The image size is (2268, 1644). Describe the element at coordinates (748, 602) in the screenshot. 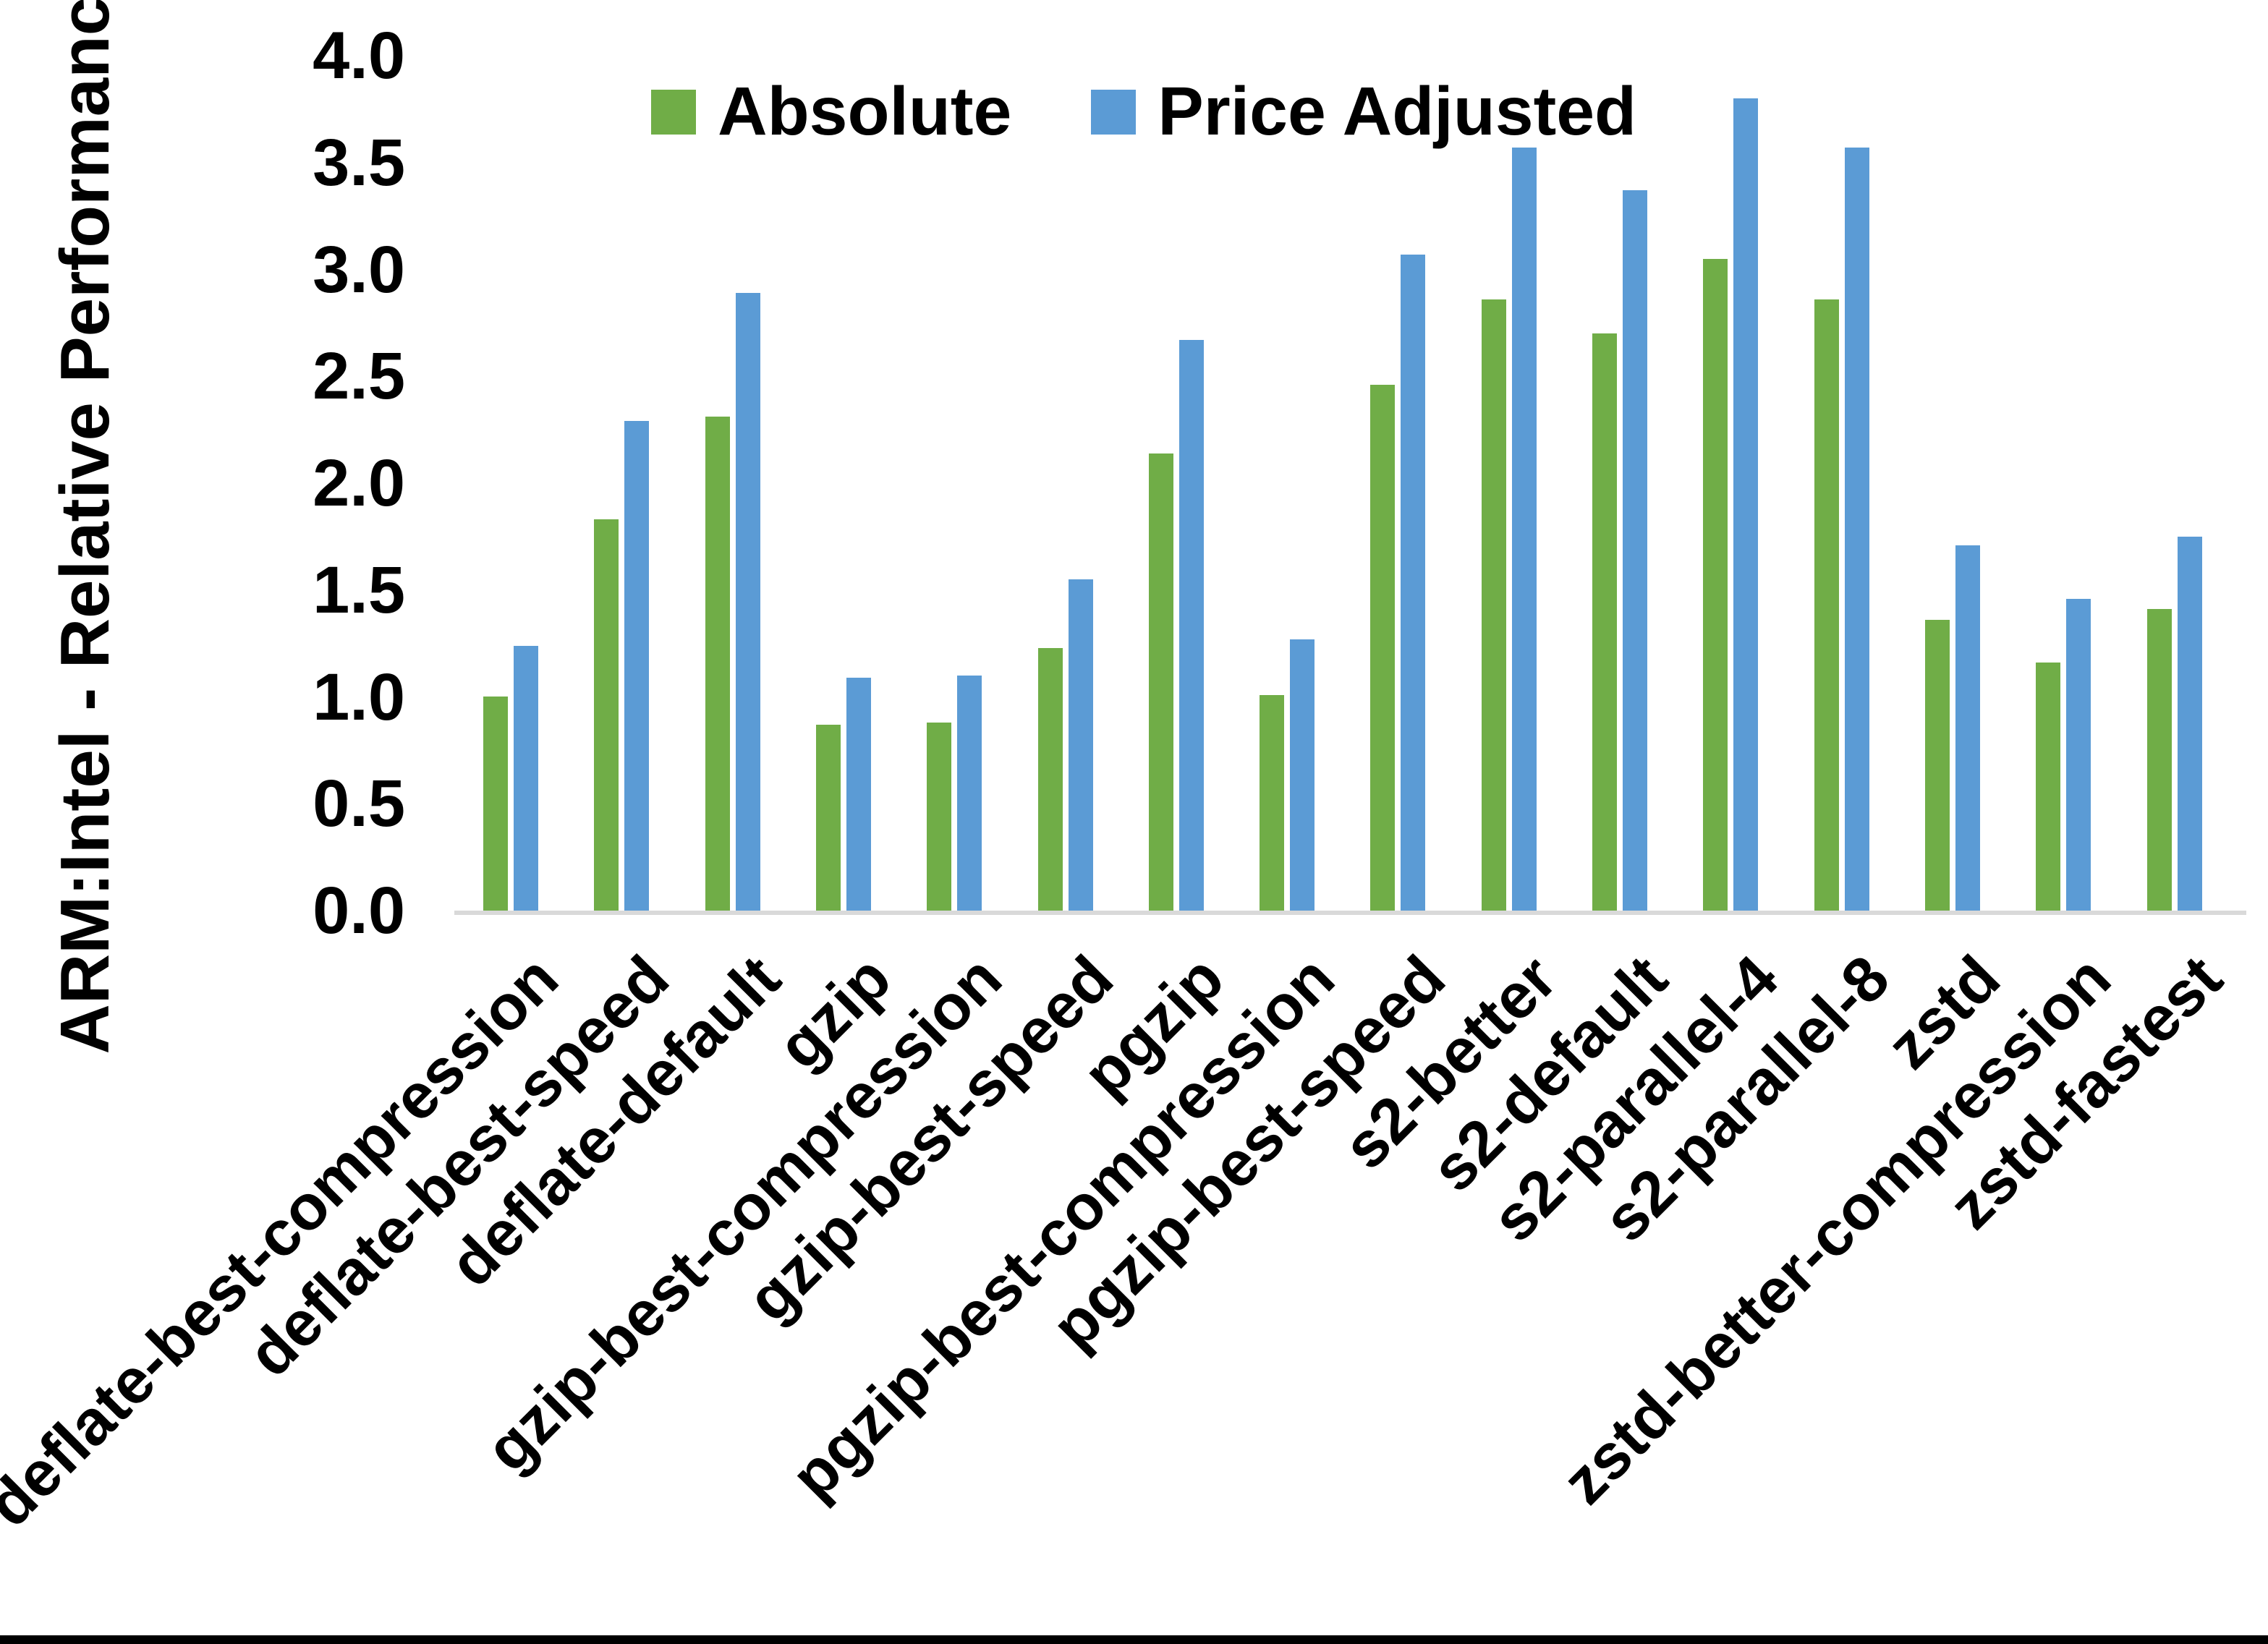

I see `bar-price-adjusted-deflate-default` at that location.